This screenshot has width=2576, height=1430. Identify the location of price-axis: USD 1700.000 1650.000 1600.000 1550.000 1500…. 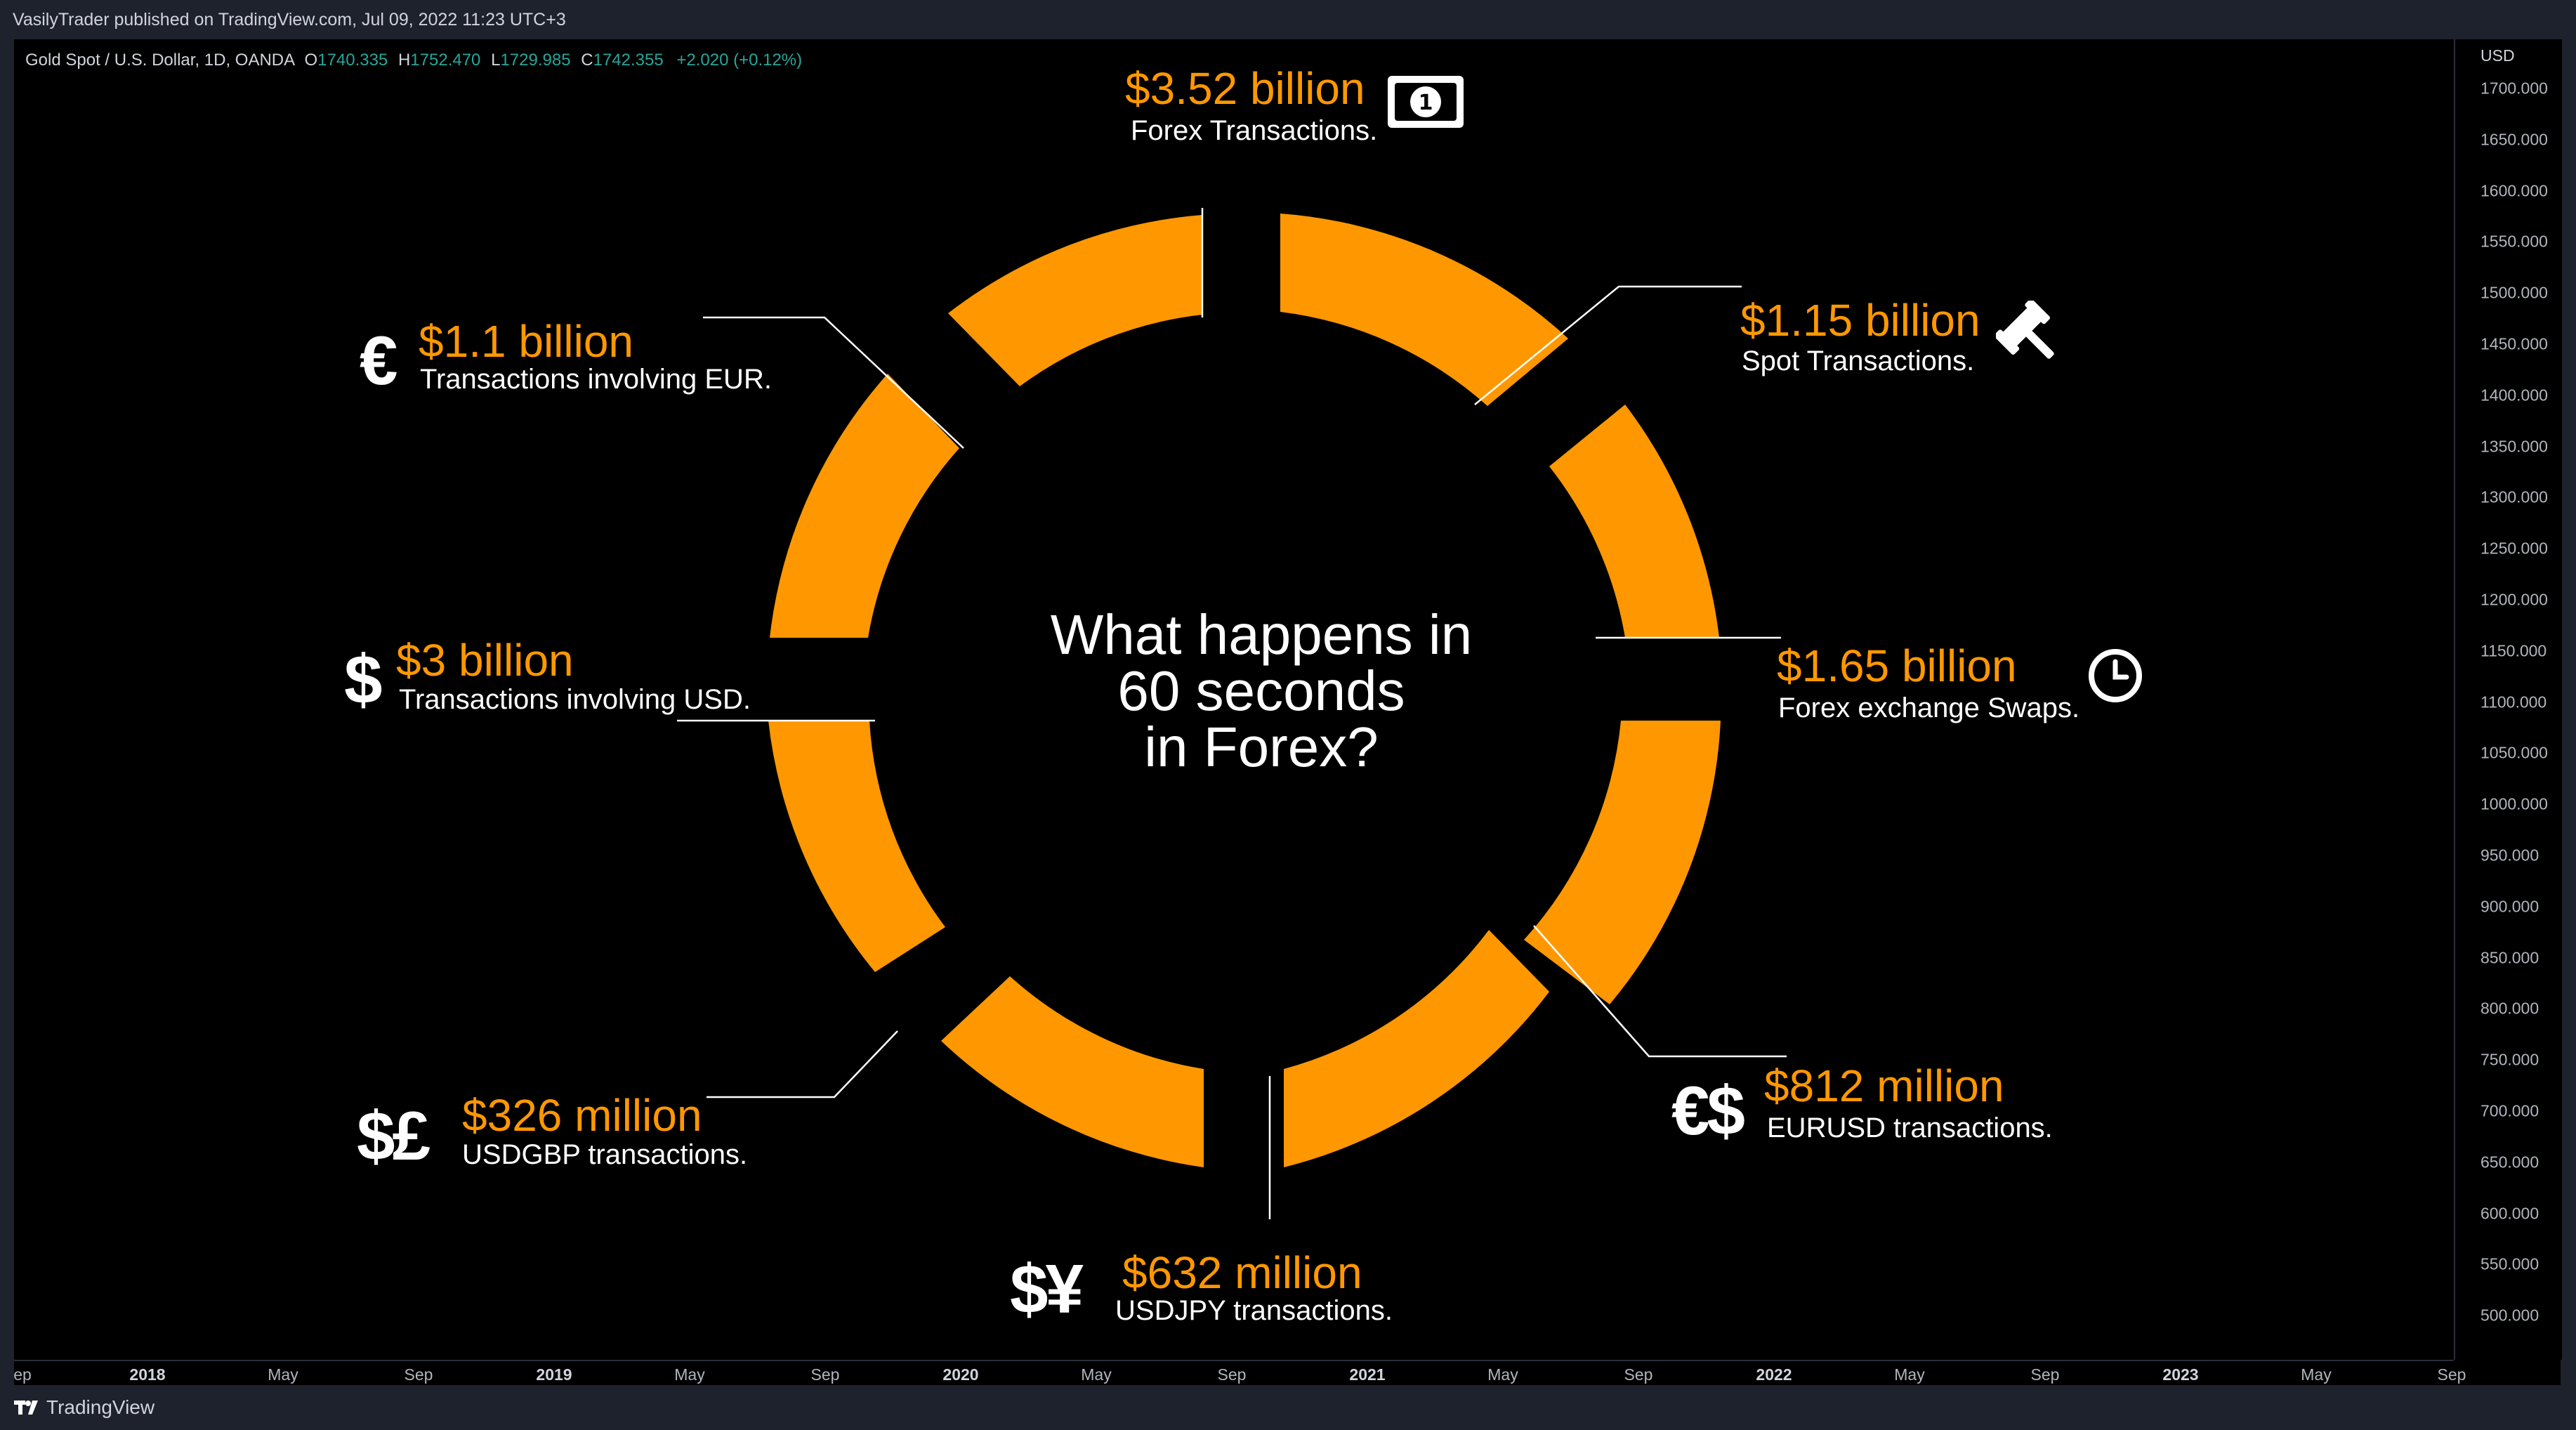
(2508, 699).